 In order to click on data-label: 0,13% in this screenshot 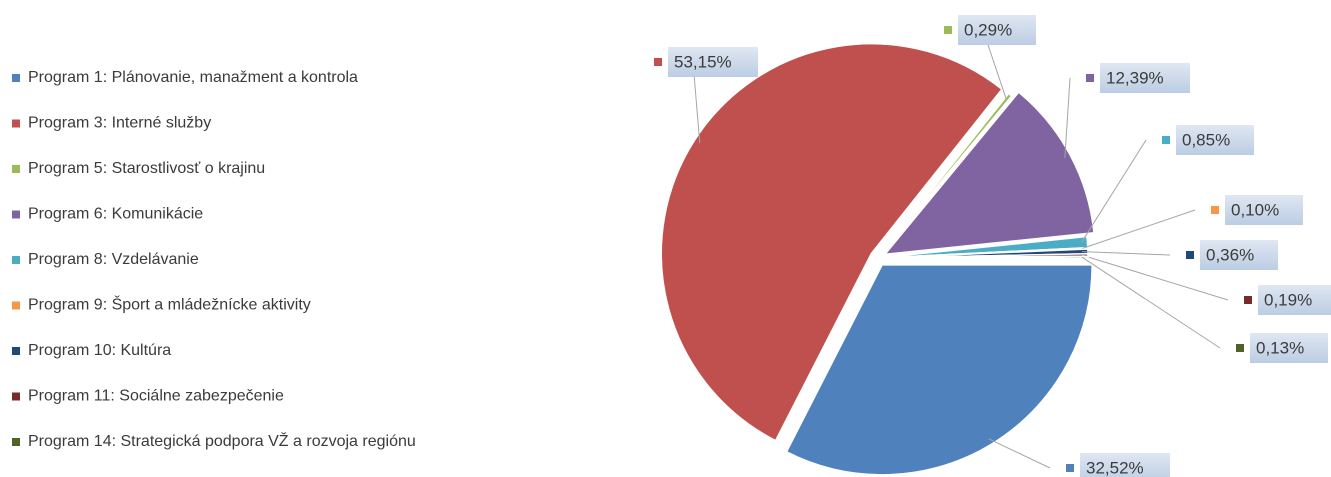, I will do `click(1280, 347)`.